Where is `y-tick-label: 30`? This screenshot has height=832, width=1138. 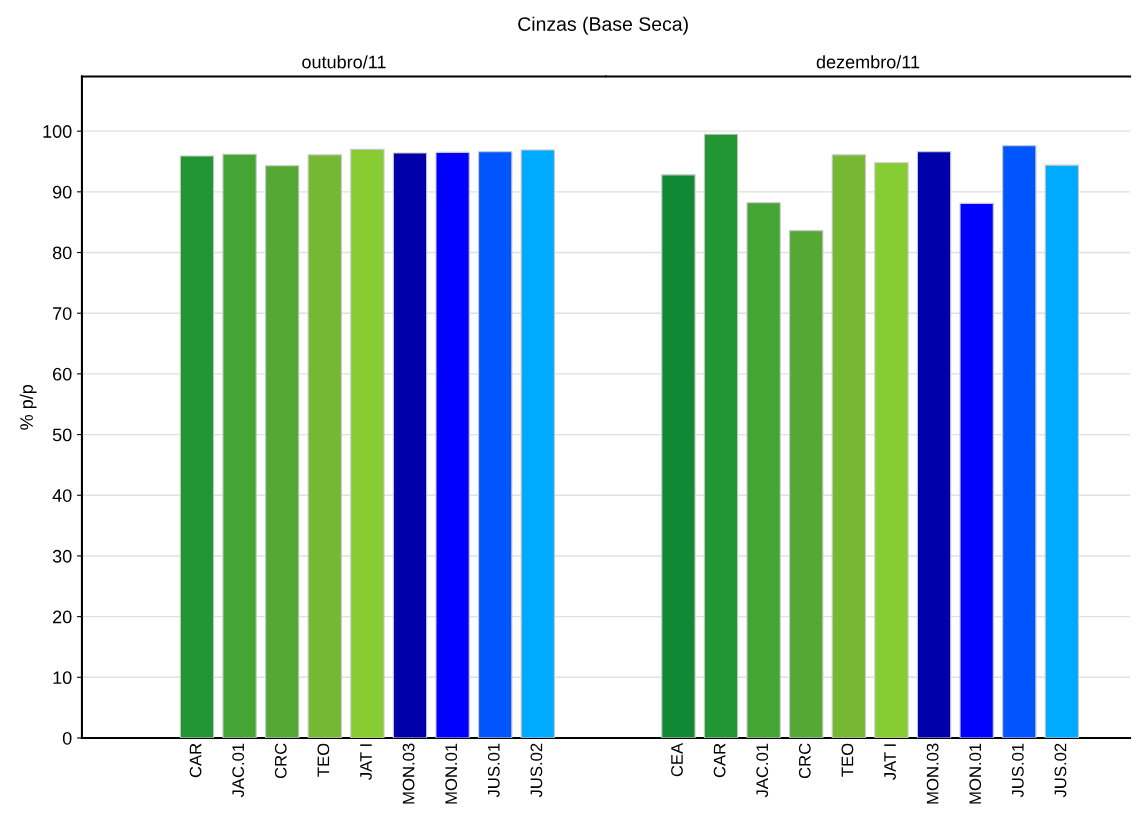
y-tick-label: 30 is located at coordinates (62, 556).